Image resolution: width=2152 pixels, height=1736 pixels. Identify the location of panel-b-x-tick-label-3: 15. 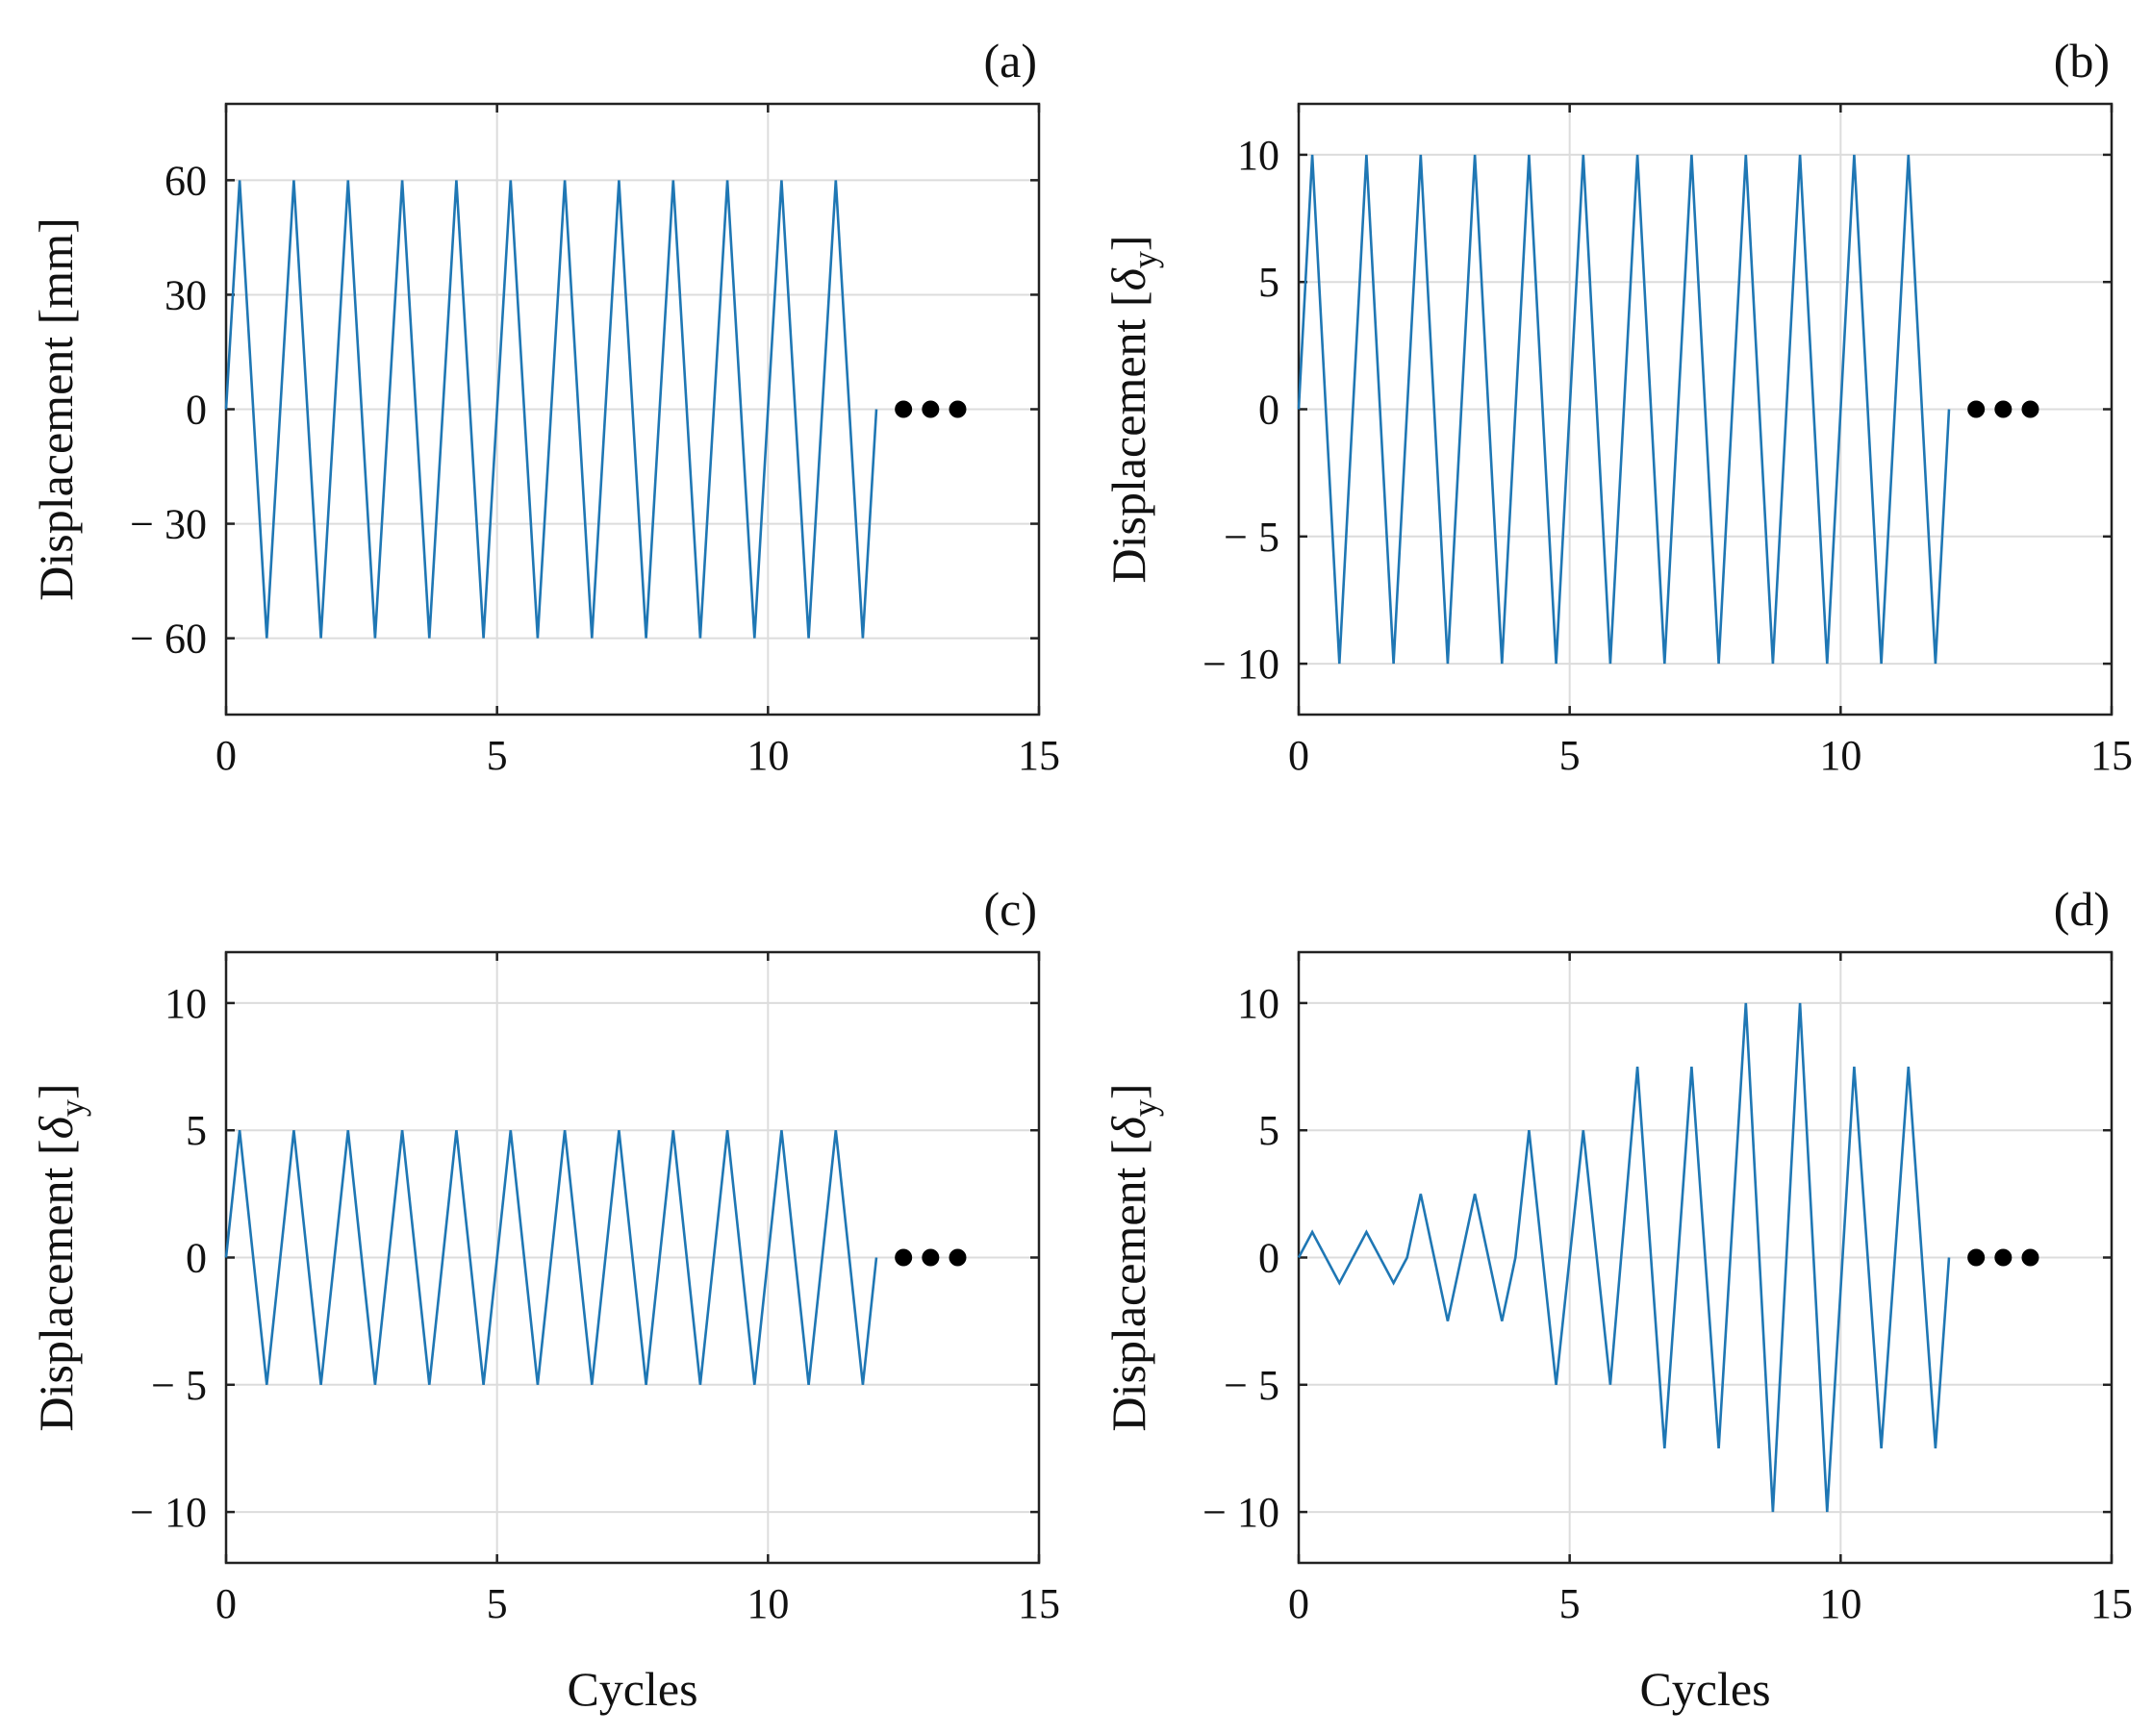
(2111, 755).